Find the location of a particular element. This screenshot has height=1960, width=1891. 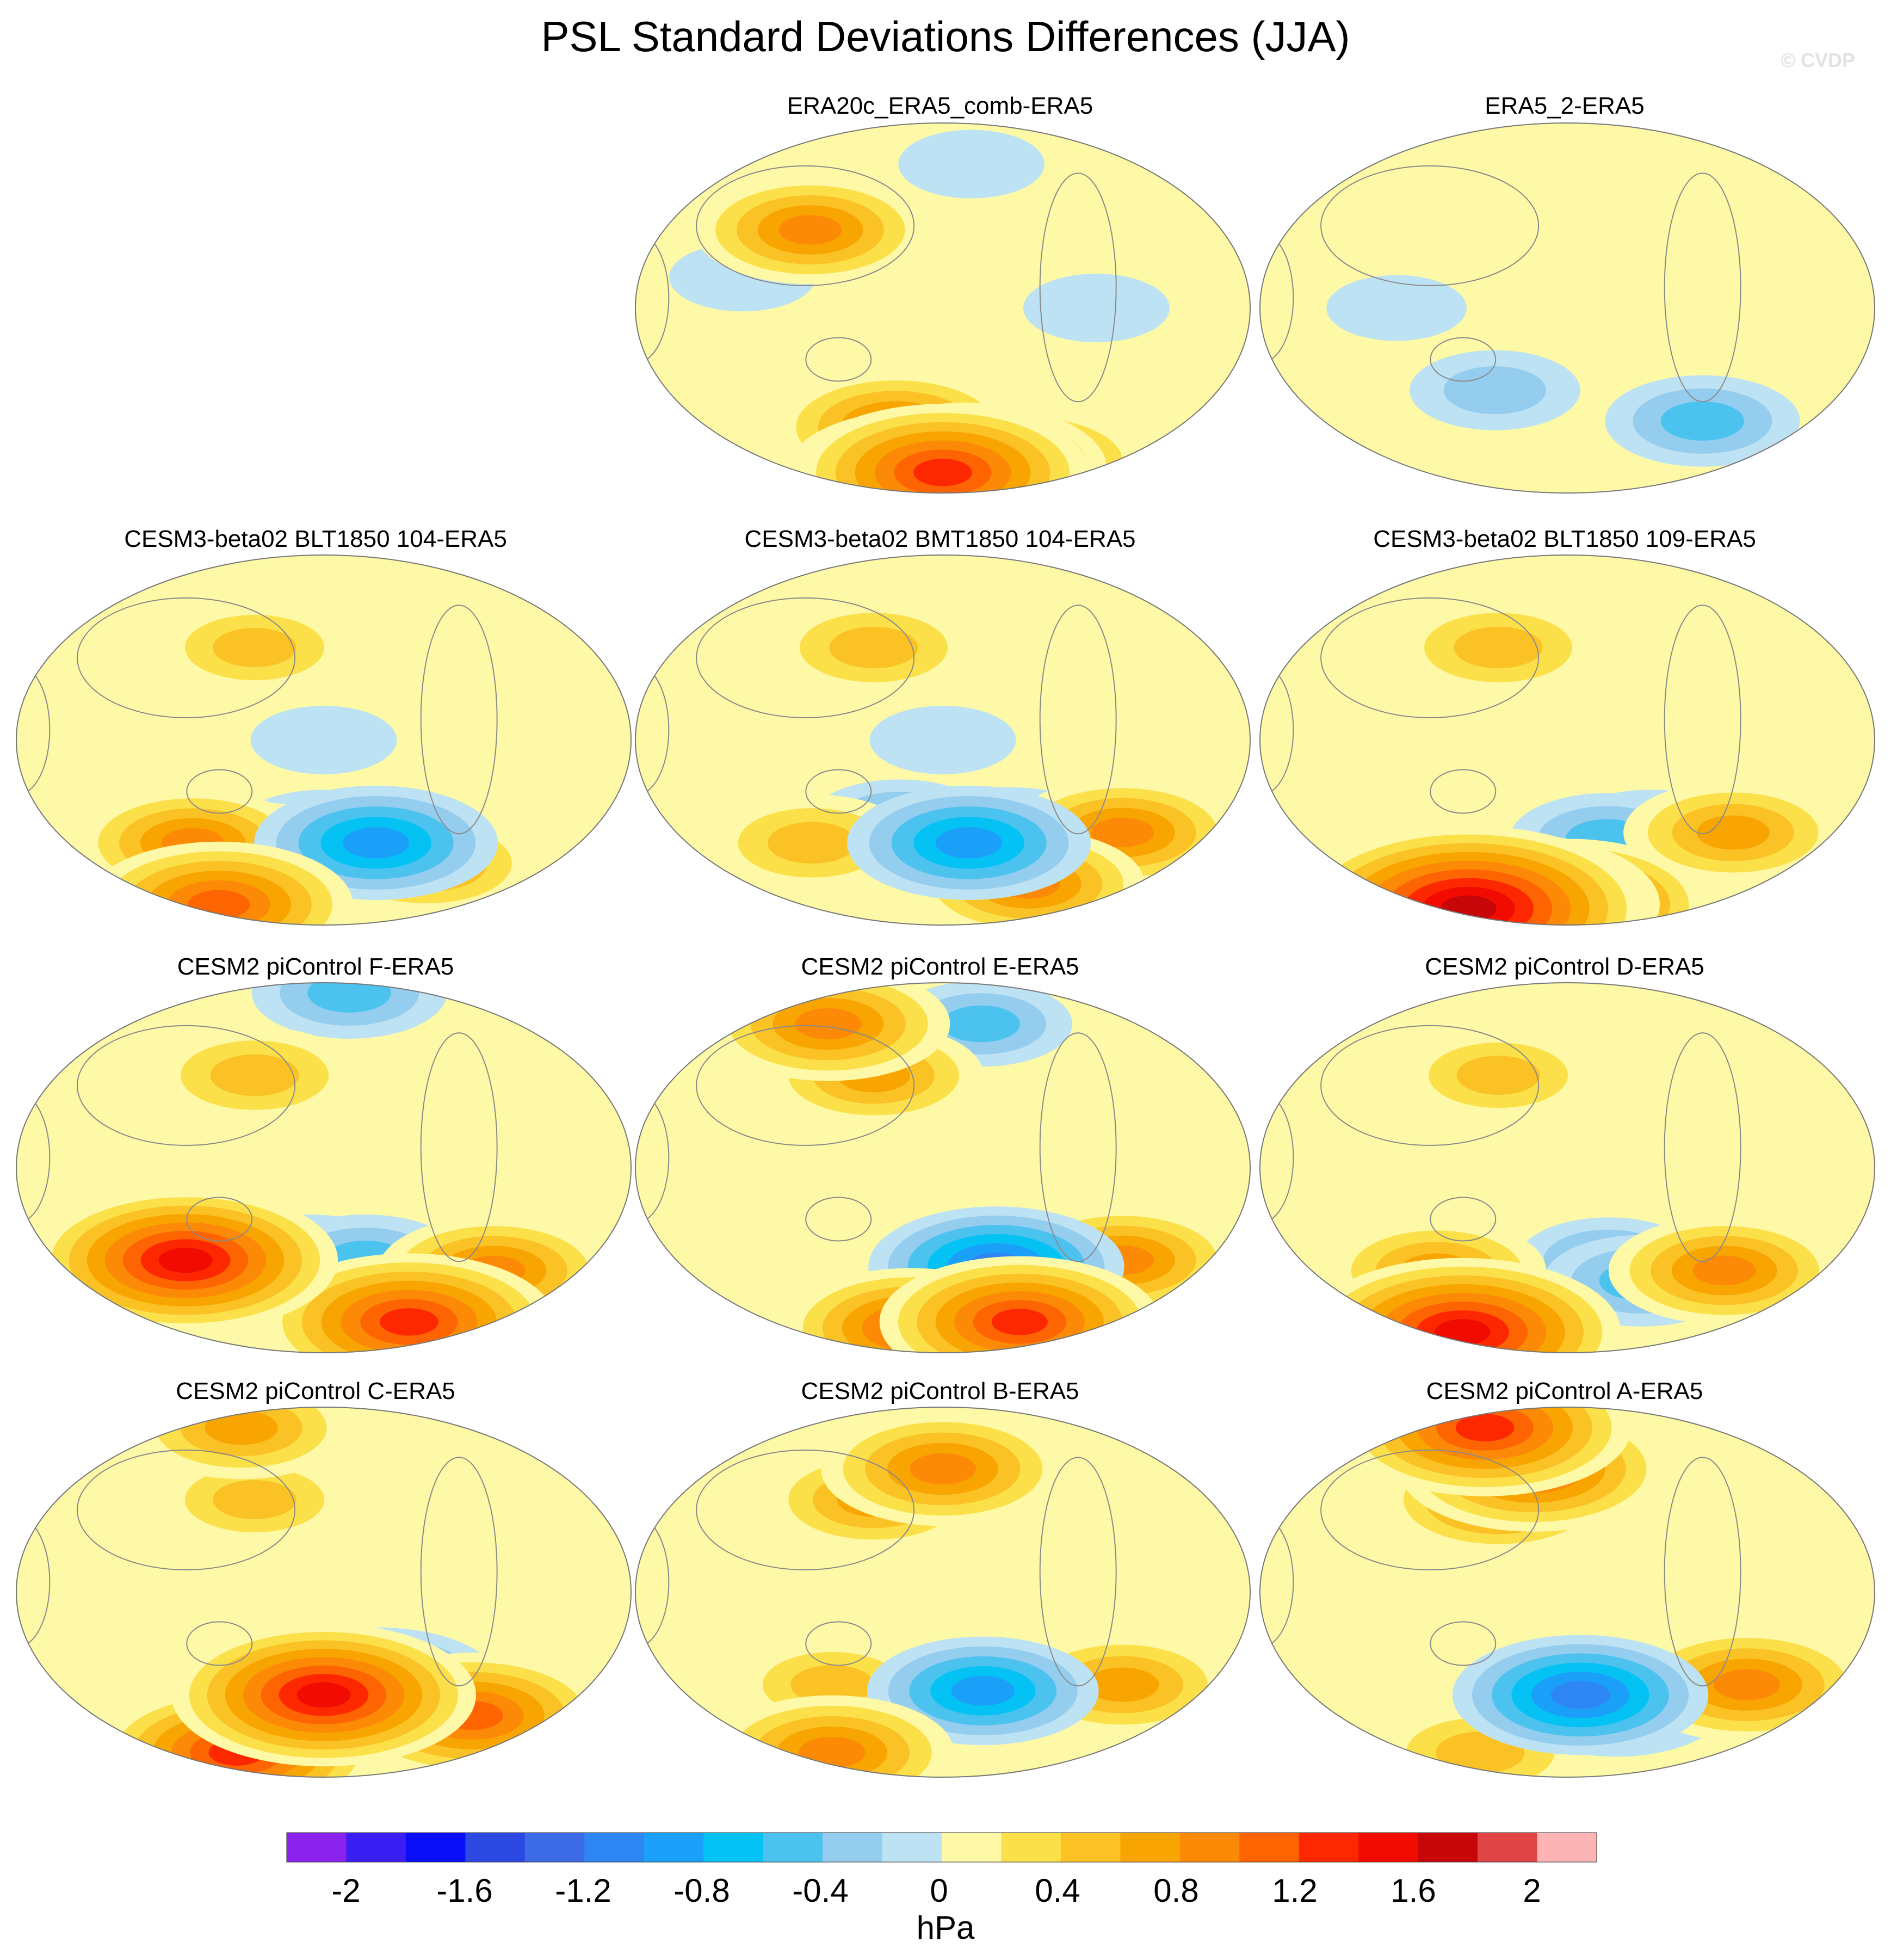

panel-title: CESM3-beta02 BLT1850 109-ERA5 is located at coordinates (1564, 539).